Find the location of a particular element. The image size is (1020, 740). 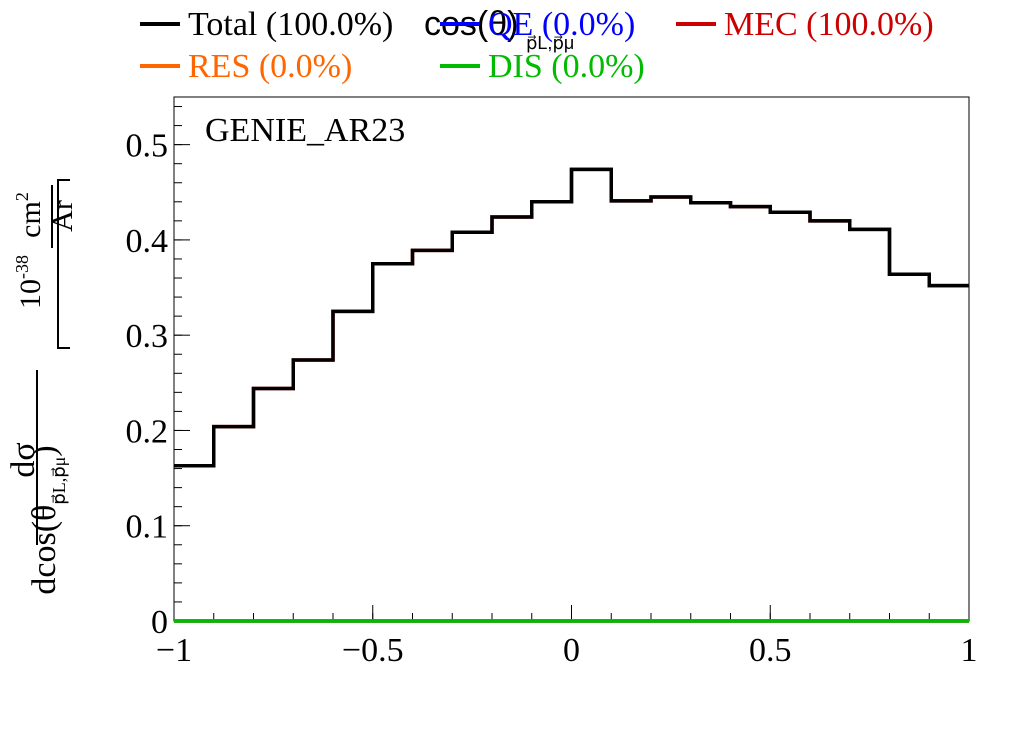

ylabel-units-exponent: 10-38 is located at coordinates (29, 282).